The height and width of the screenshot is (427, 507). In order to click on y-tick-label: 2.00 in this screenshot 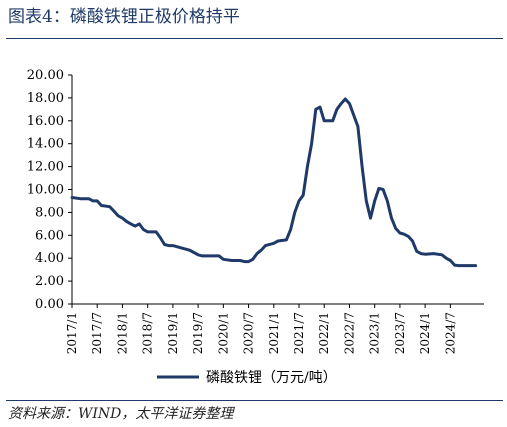, I will do `click(49, 281)`.